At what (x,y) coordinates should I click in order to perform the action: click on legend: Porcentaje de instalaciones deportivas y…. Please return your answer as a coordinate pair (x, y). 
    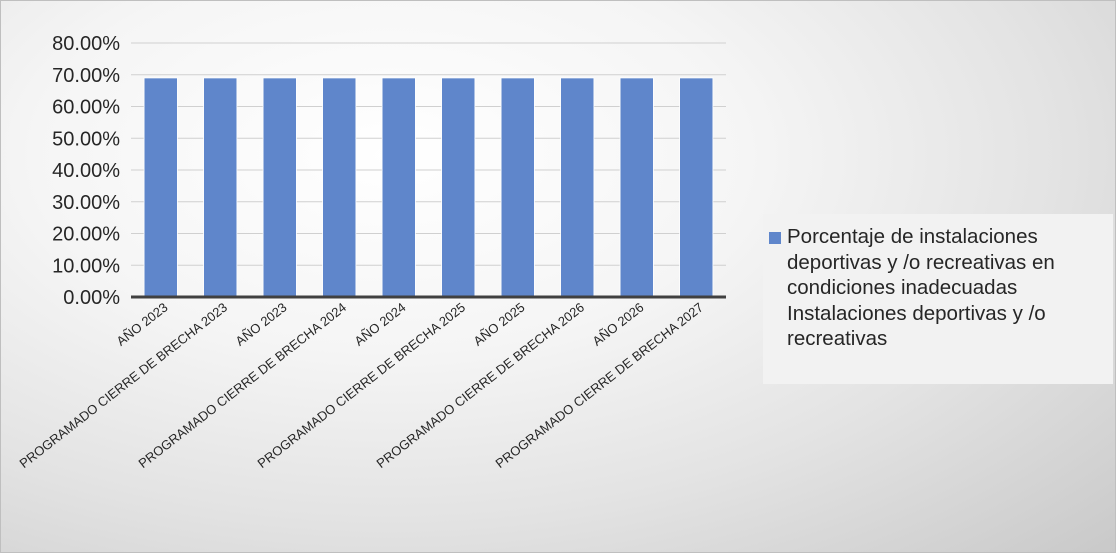
    Looking at the image, I should click on (938, 299).